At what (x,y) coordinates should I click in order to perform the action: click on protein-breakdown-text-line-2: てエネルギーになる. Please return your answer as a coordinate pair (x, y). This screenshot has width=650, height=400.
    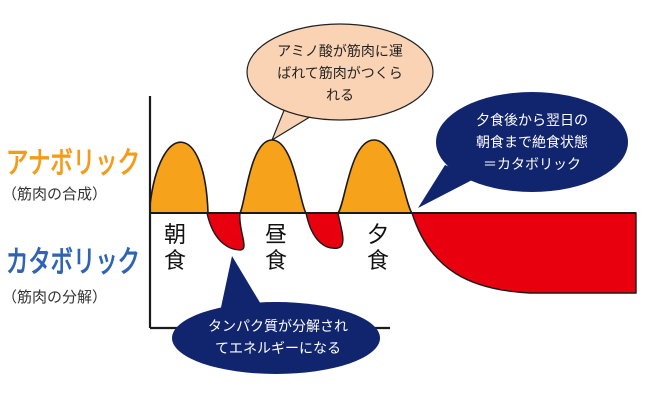
    Looking at the image, I should click on (278, 349).